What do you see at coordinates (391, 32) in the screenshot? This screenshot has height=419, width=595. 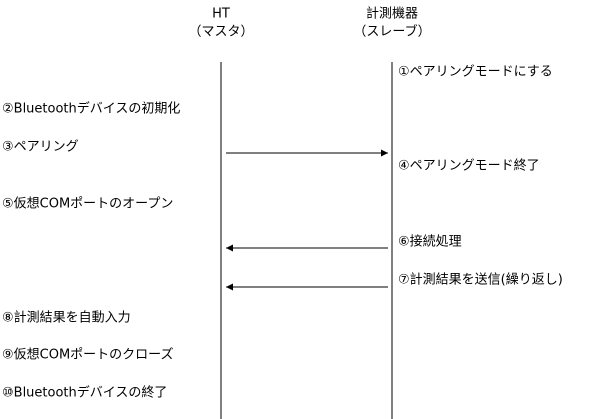 I see `participant-role: （スレーブ）` at bounding box center [391, 32].